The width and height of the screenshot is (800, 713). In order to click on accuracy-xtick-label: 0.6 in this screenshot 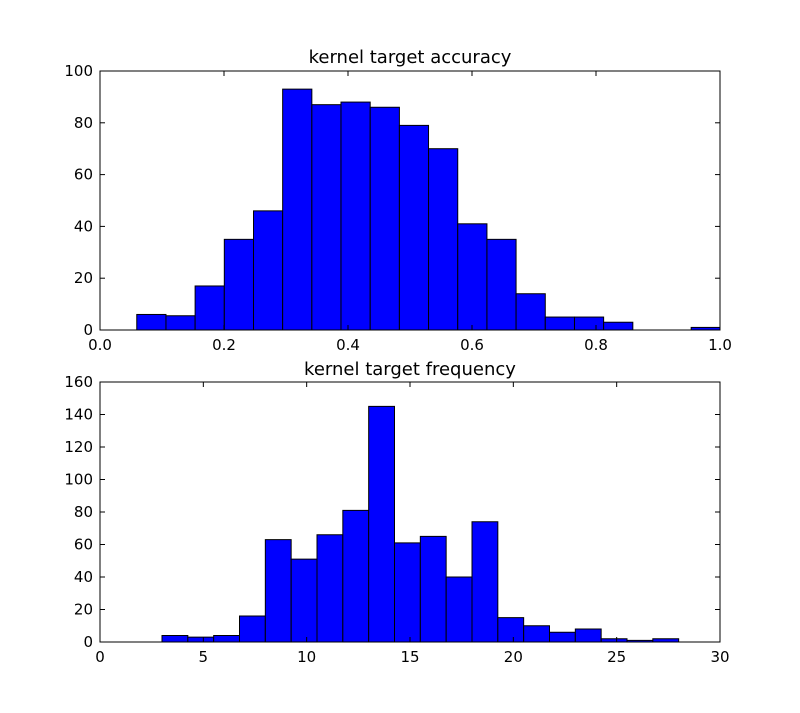, I will do `click(472, 345)`.